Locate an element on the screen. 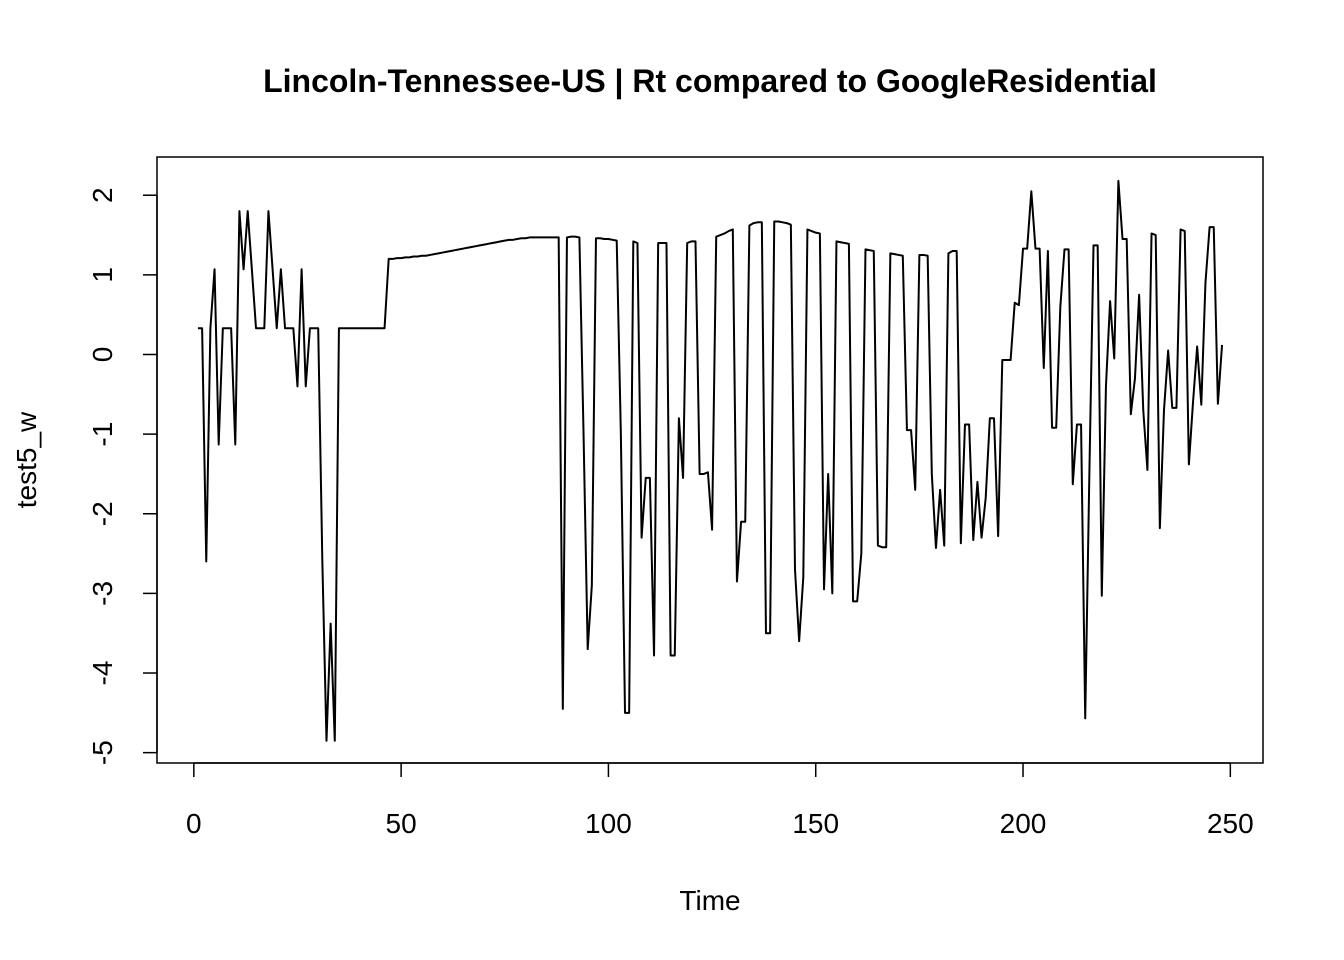 This screenshot has width=1344, height=960. y-tick-label: 1 is located at coordinates (102, 275).